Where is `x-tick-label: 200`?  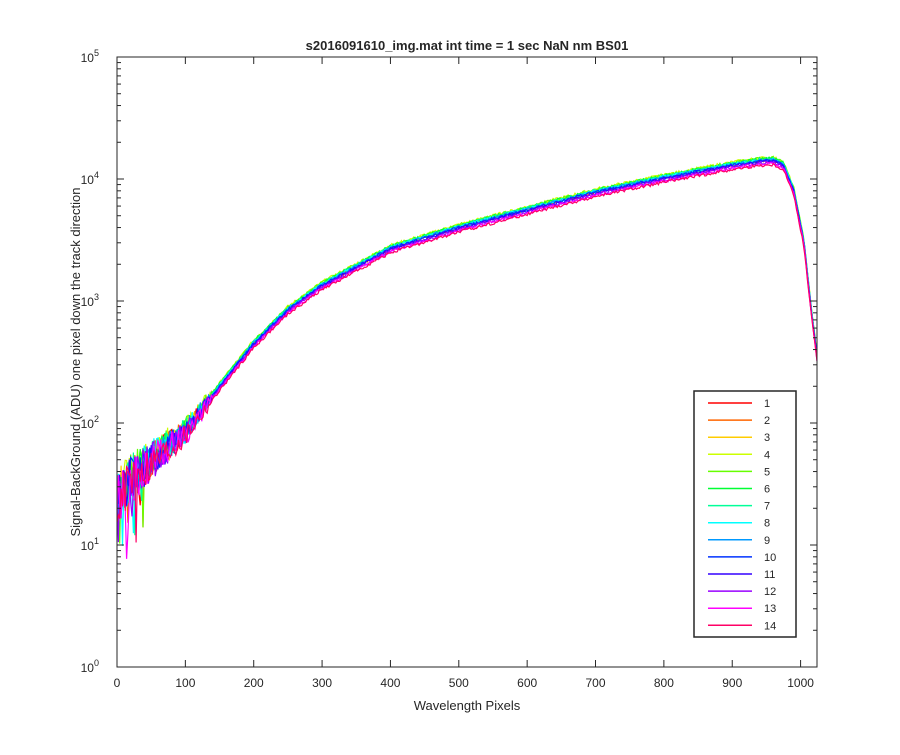
x-tick-label: 200 is located at coordinates (254, 683).